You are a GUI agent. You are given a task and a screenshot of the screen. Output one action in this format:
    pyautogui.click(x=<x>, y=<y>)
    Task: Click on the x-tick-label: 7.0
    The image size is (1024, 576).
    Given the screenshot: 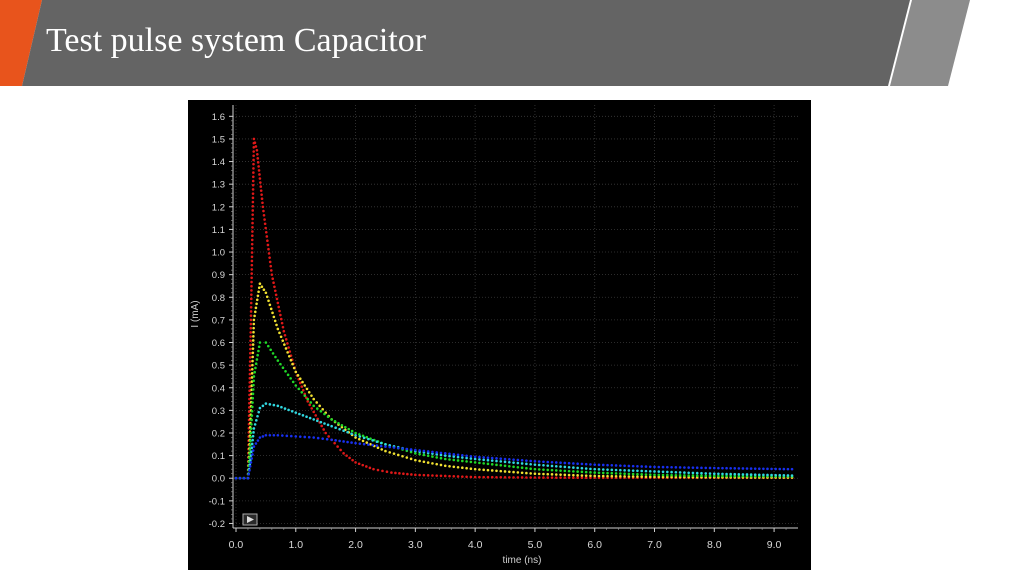 What is the action you would take?
    pyautogui.click(x=654, y=545)
    